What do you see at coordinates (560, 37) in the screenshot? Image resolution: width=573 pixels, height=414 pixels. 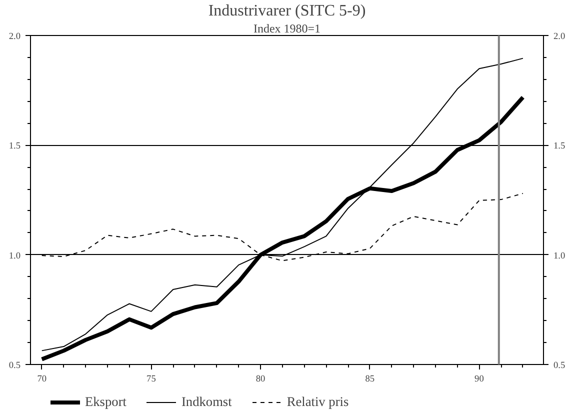 I see `y2-tick-label: 2.0` at bounding box center [560, 37].